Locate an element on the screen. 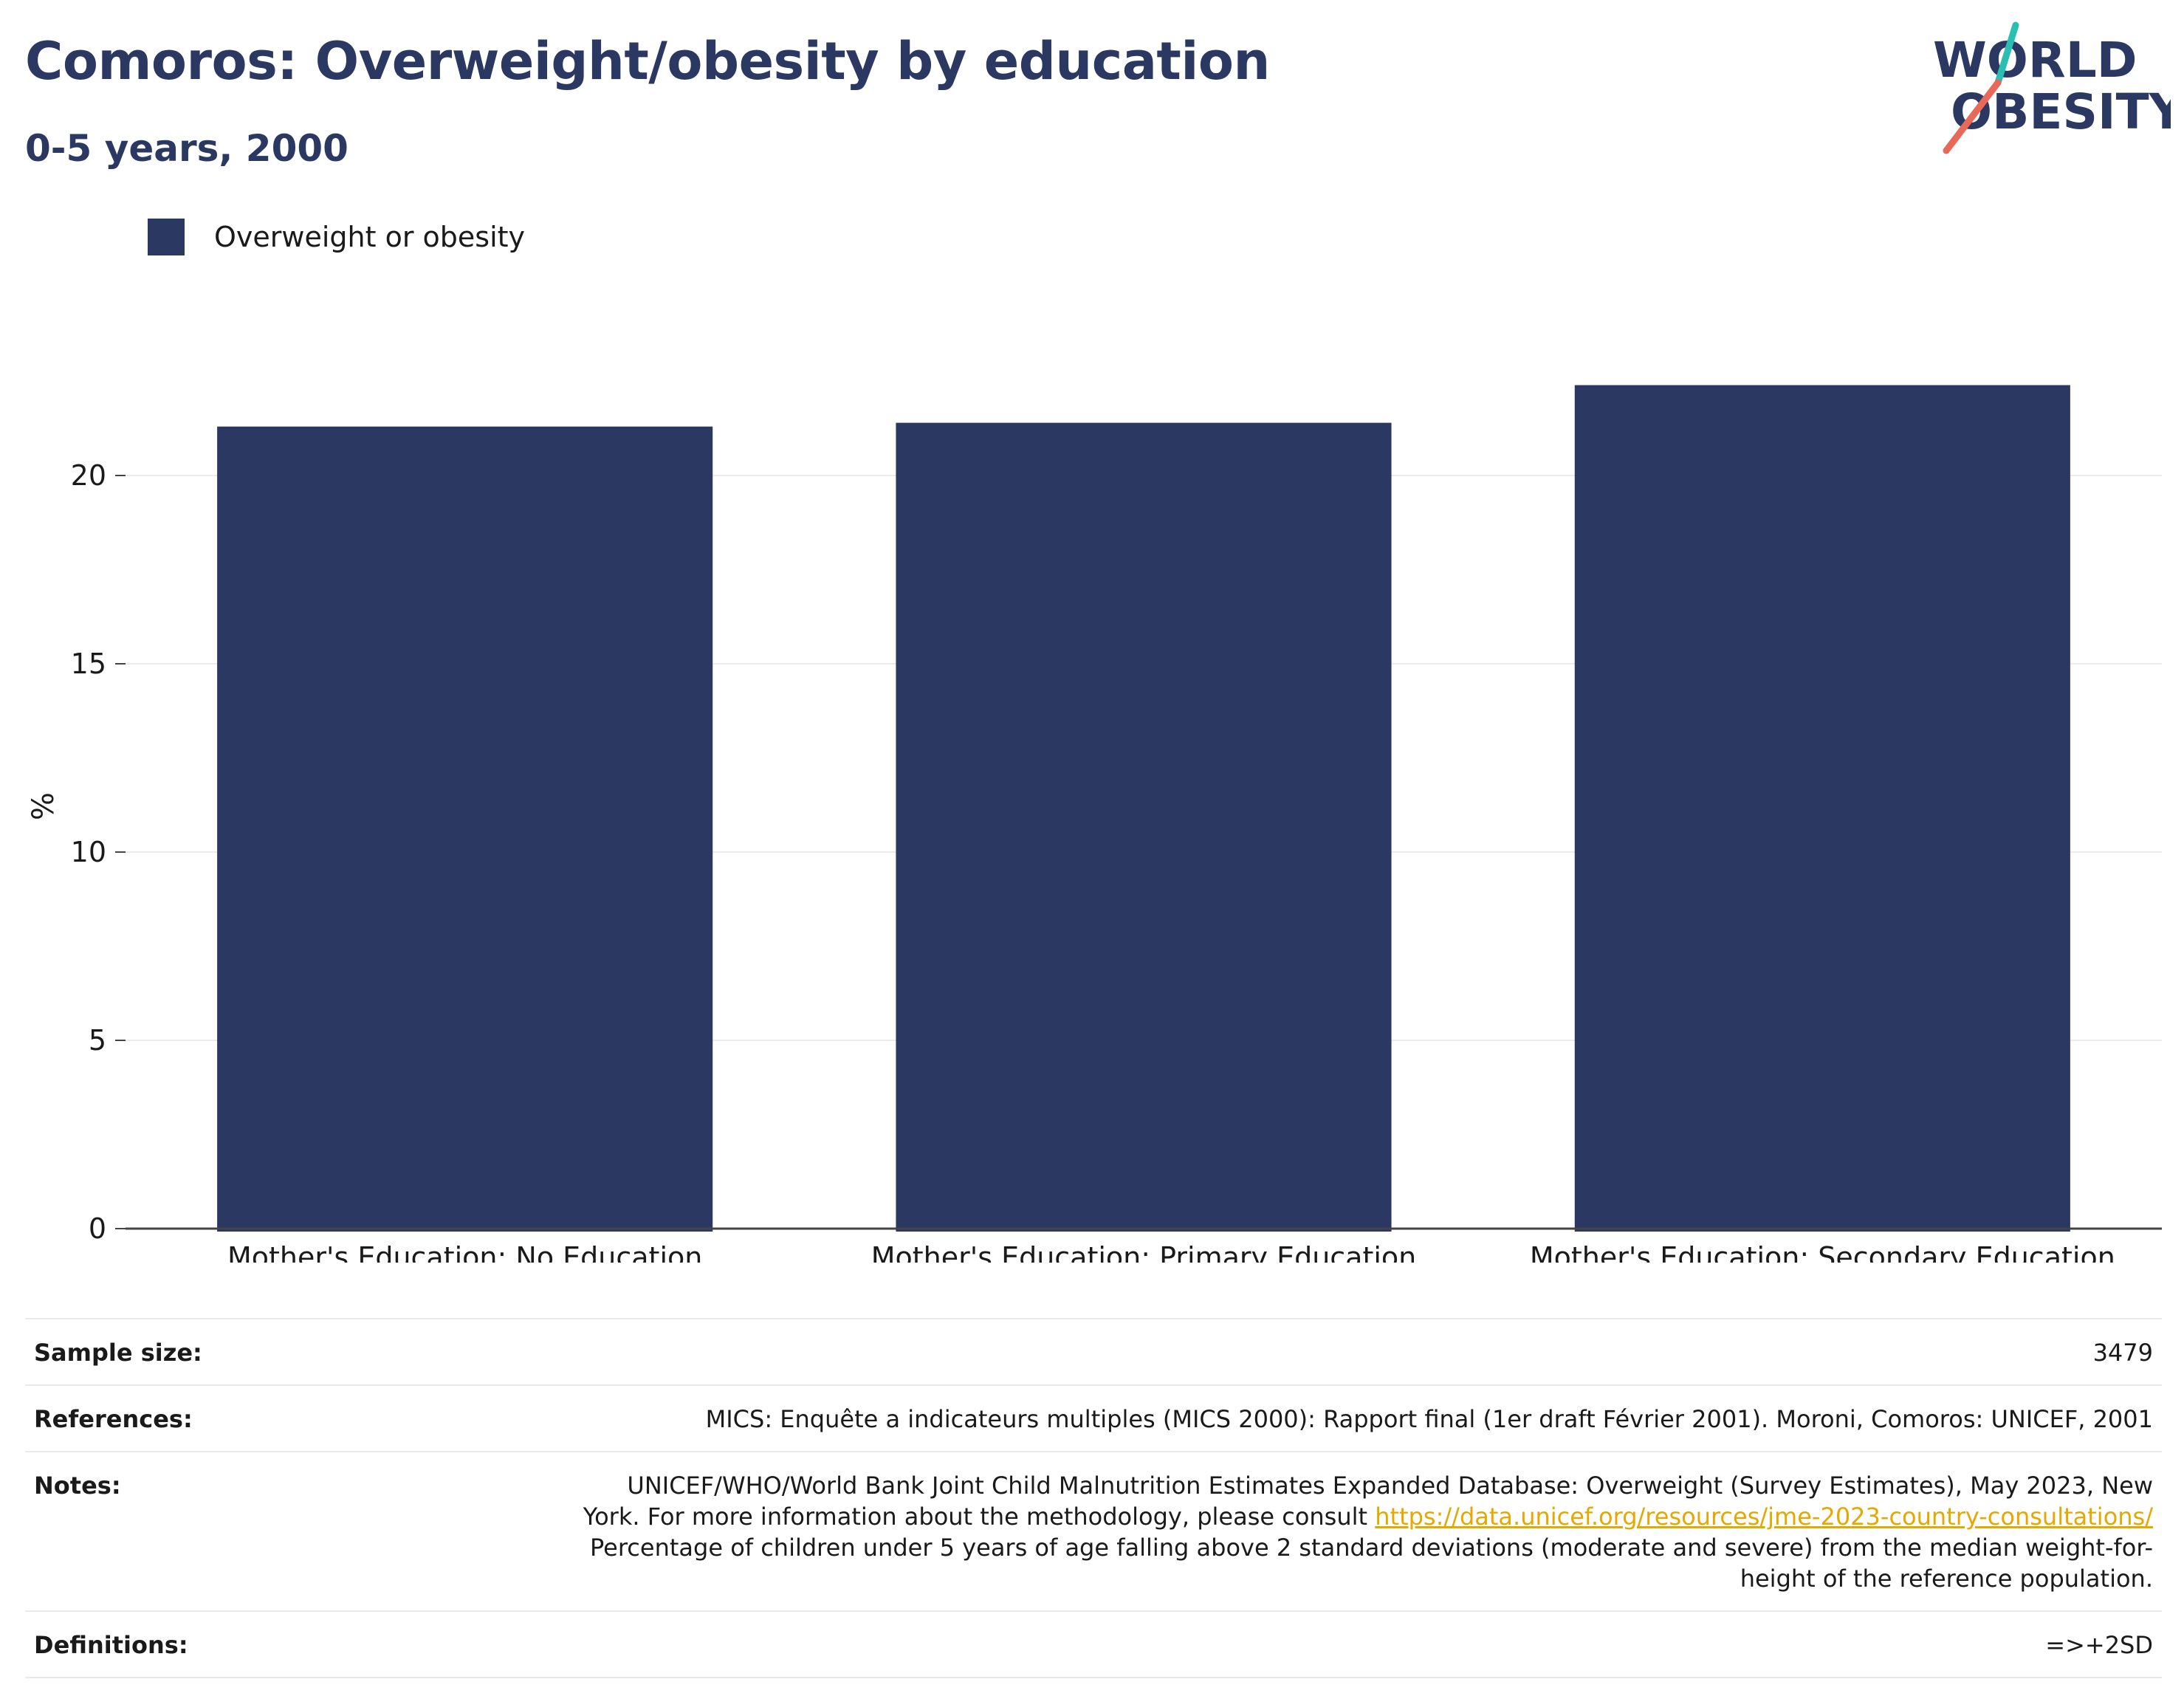 The height and width of the screenshot is (1696, 2184). logo-slash-teal is located at coordinates (2006, 53).